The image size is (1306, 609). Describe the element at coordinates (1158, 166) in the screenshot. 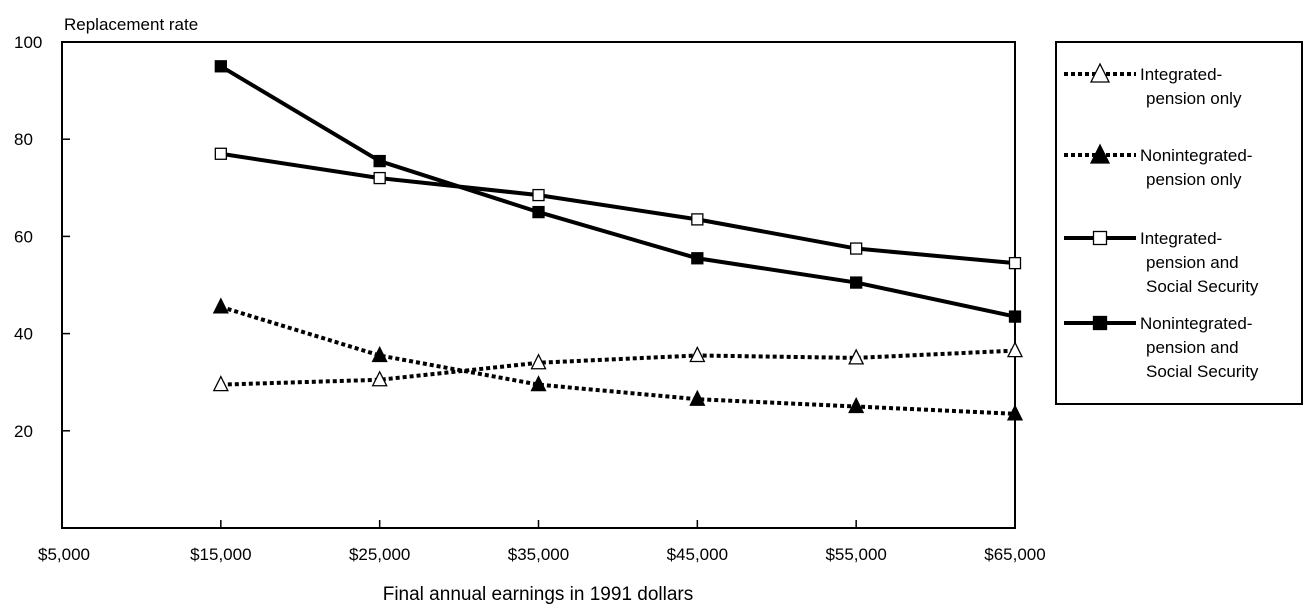

I see `legend-item-nonintegrated-pension-only: Nonintegrated-pension only` at that location.